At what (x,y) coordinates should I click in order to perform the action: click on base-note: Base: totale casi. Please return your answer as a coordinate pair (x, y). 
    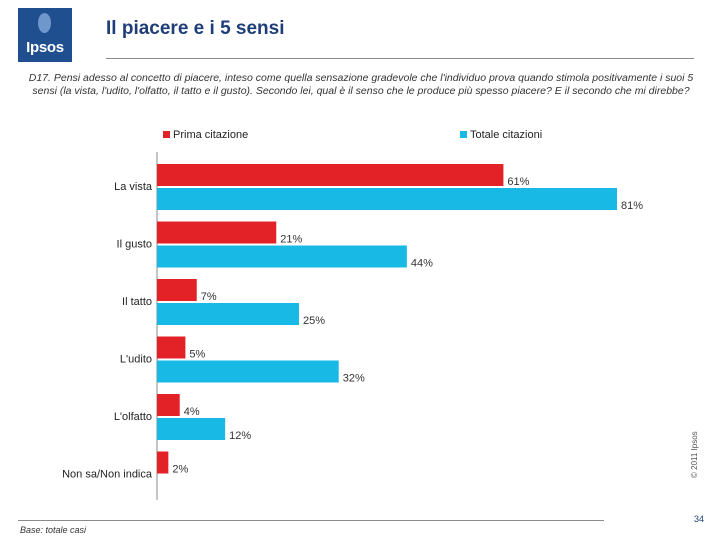
    Looking at the image, I should click on (53, 530).